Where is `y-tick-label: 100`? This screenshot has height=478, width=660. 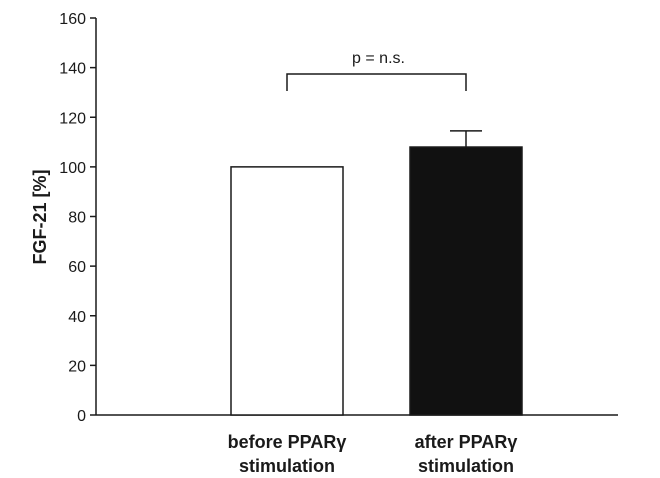 y-tick-label: 100 is located at coordinates (72, 168).